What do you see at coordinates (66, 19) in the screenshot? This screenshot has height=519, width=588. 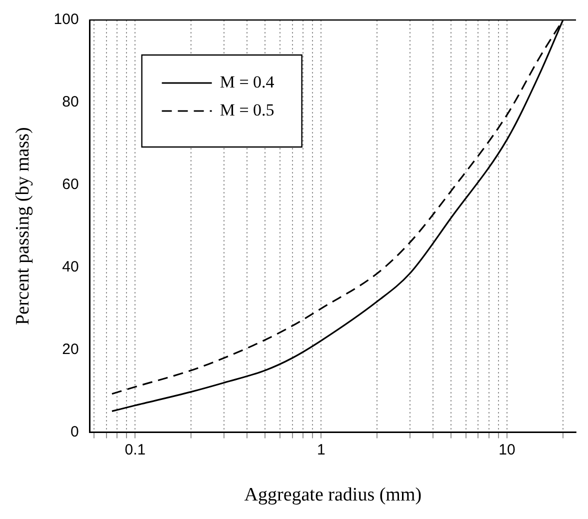 I see `y-tick-label: 100` at bounding box center [66, 19].